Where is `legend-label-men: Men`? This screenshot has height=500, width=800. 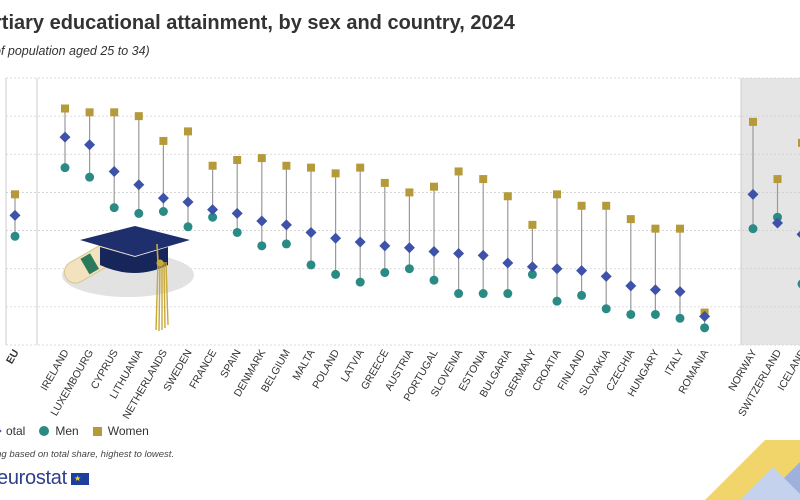
legend-label-men: Men is located at coordinates (67, 431).